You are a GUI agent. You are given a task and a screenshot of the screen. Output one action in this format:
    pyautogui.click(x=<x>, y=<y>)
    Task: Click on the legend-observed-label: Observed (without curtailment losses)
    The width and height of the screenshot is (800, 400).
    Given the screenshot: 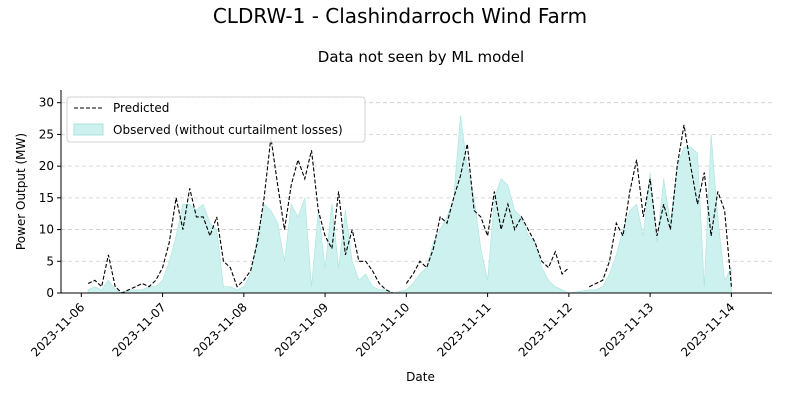 What is the action you would take?
    pyautogui.click(x=228, y=130)
    